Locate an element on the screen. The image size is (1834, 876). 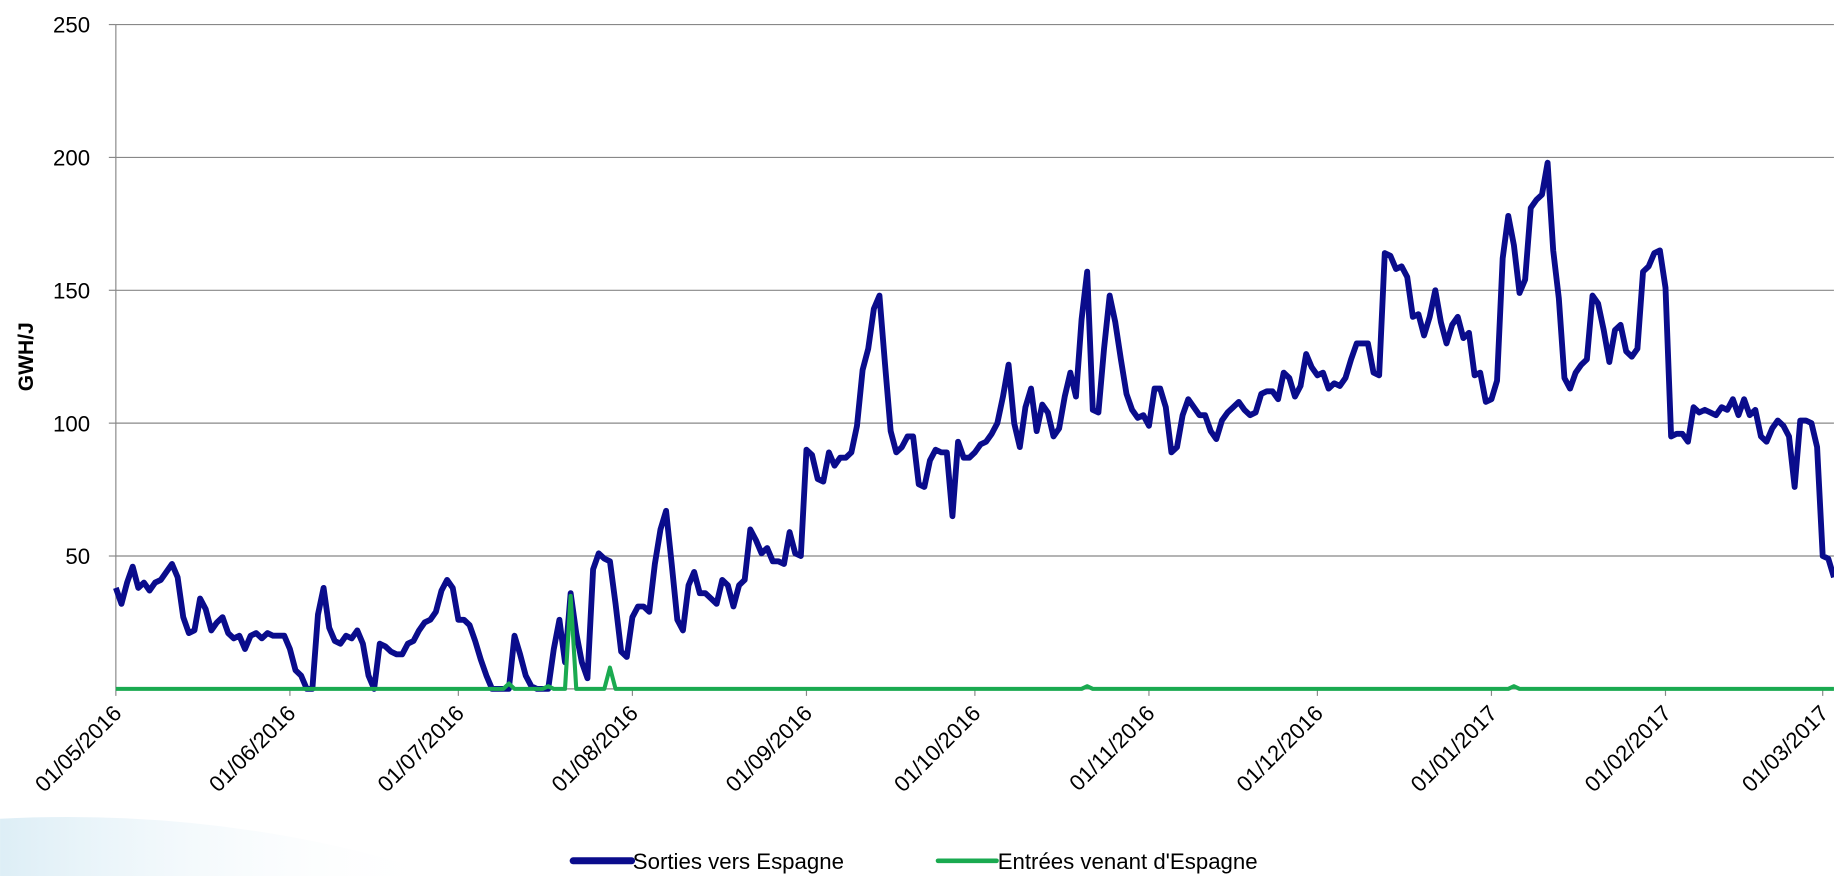
legend-label: Entrées venant d'Espagne is located at coordinates (1128, 861).